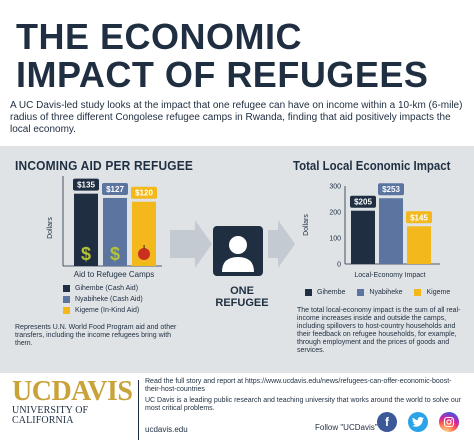  I want to click on legend-item: Nyabiheke (Cash Aid), so click(103, 299).